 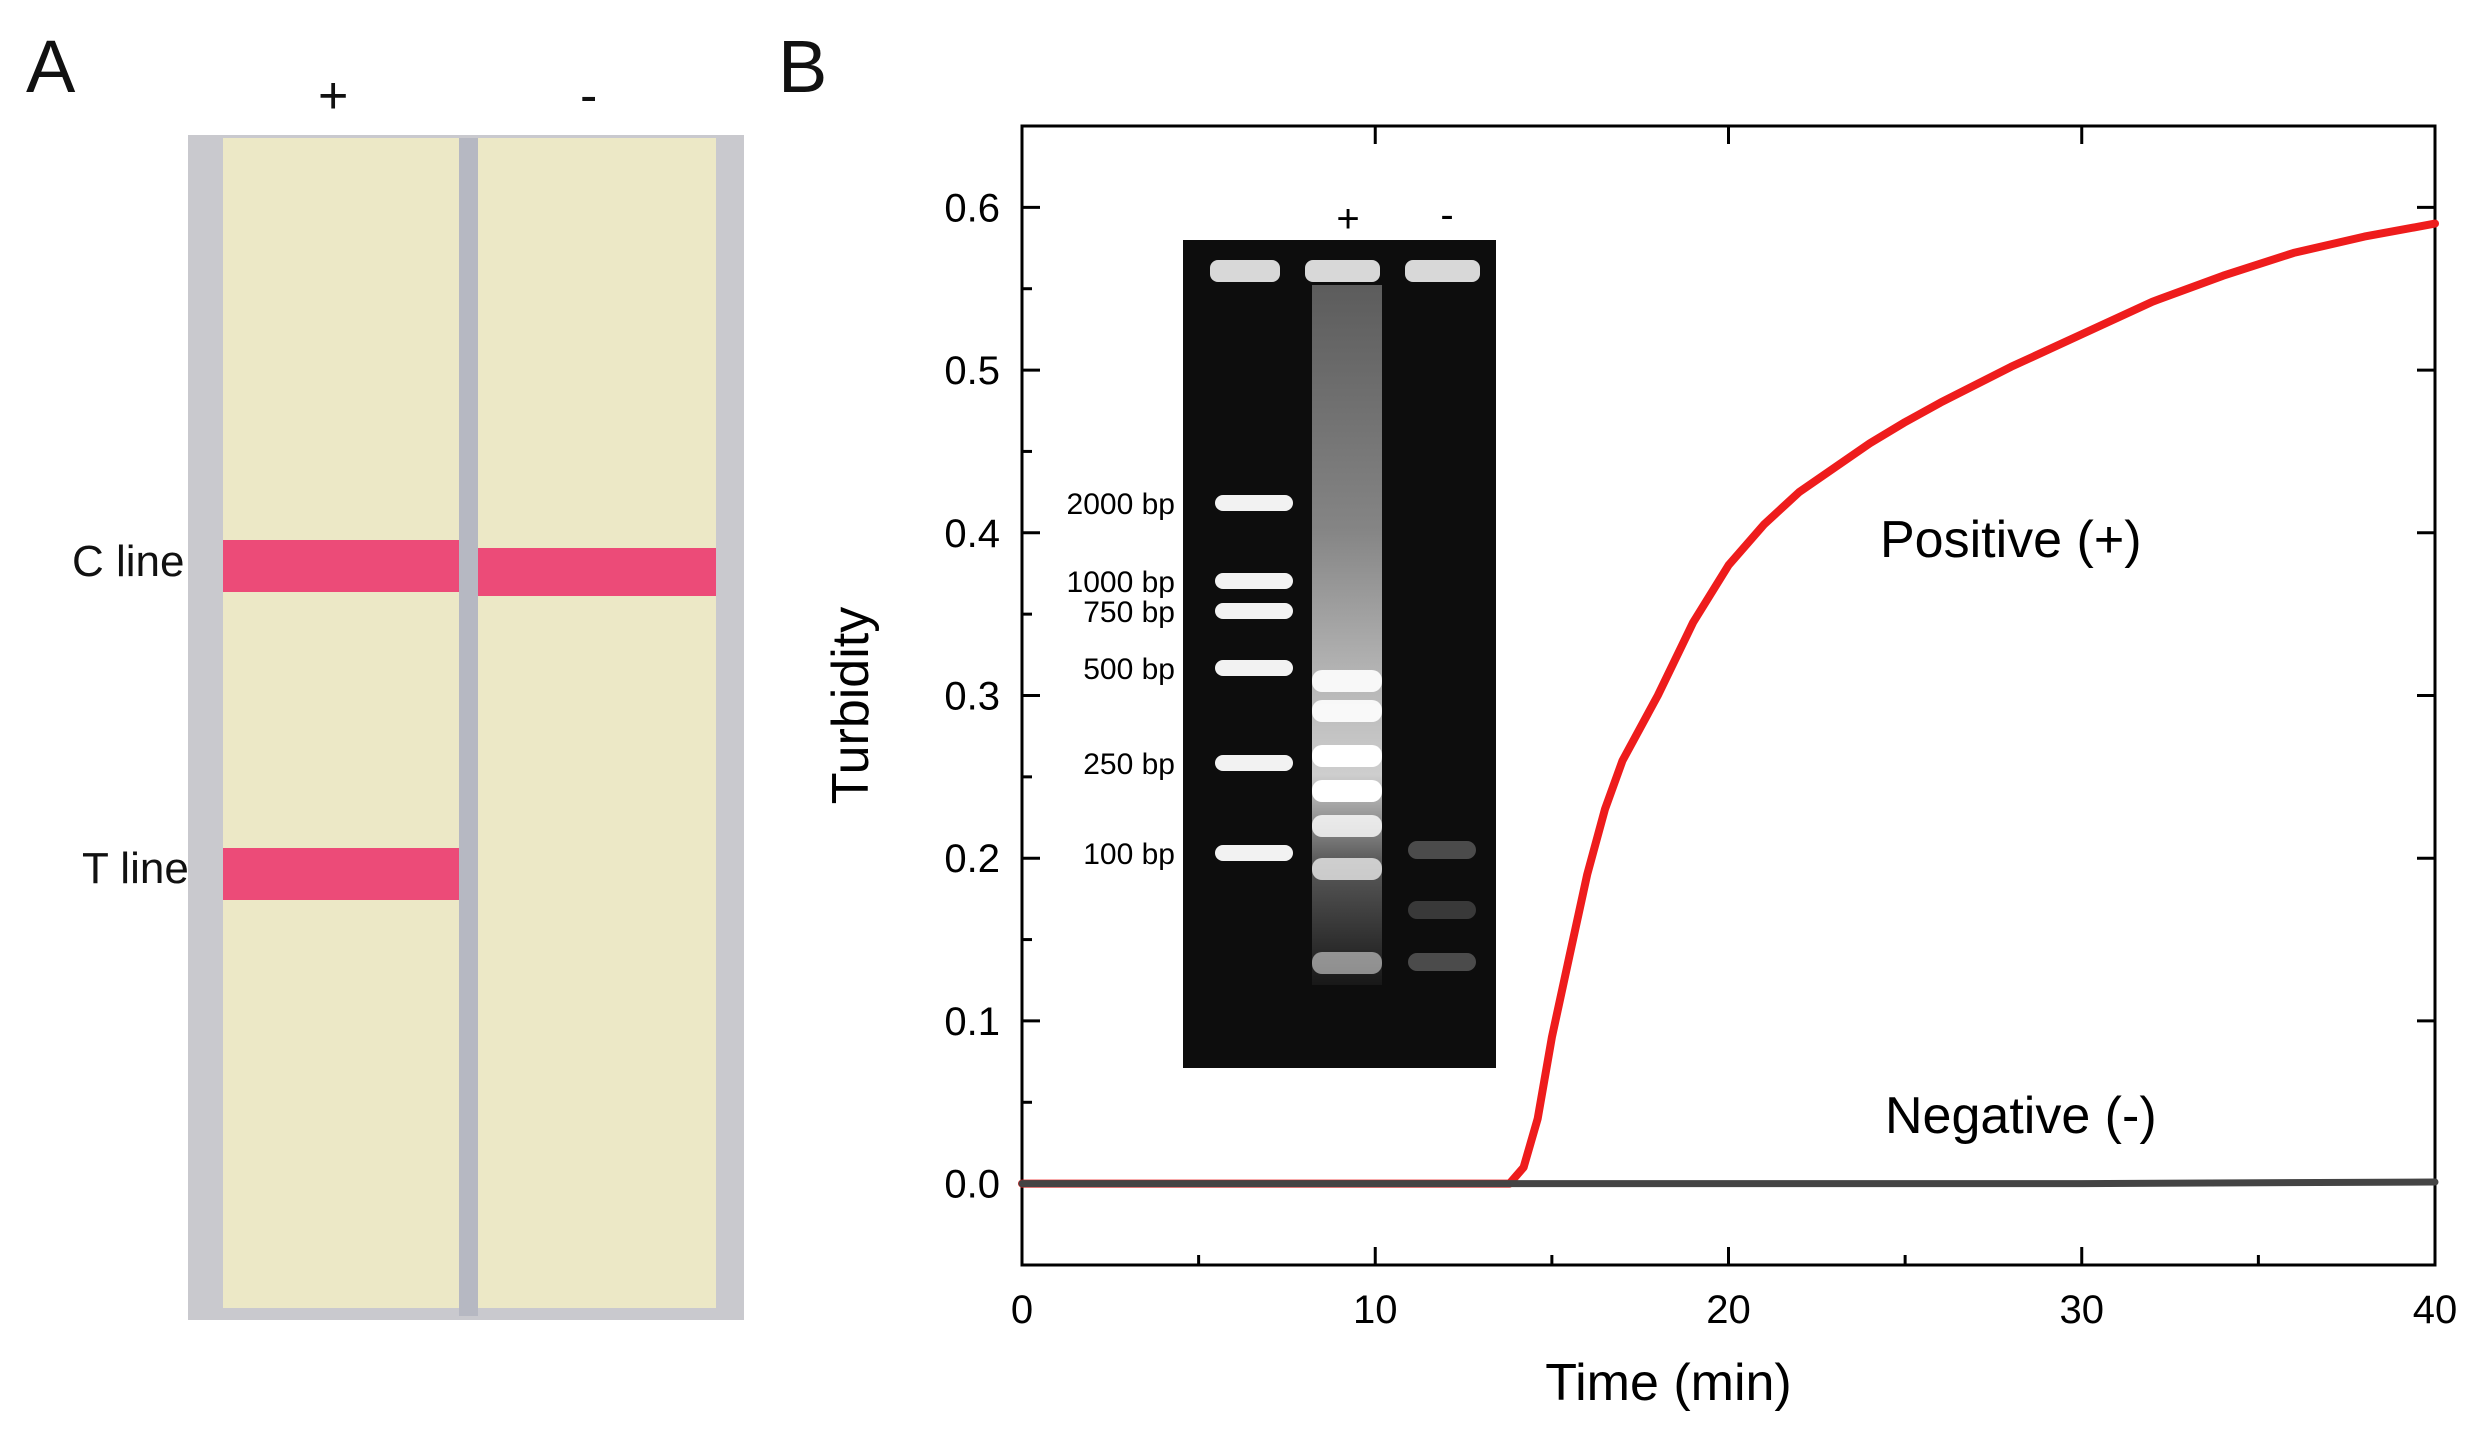 I want to click on y-axis-label: Turbidity, so click(x=851, y=705).